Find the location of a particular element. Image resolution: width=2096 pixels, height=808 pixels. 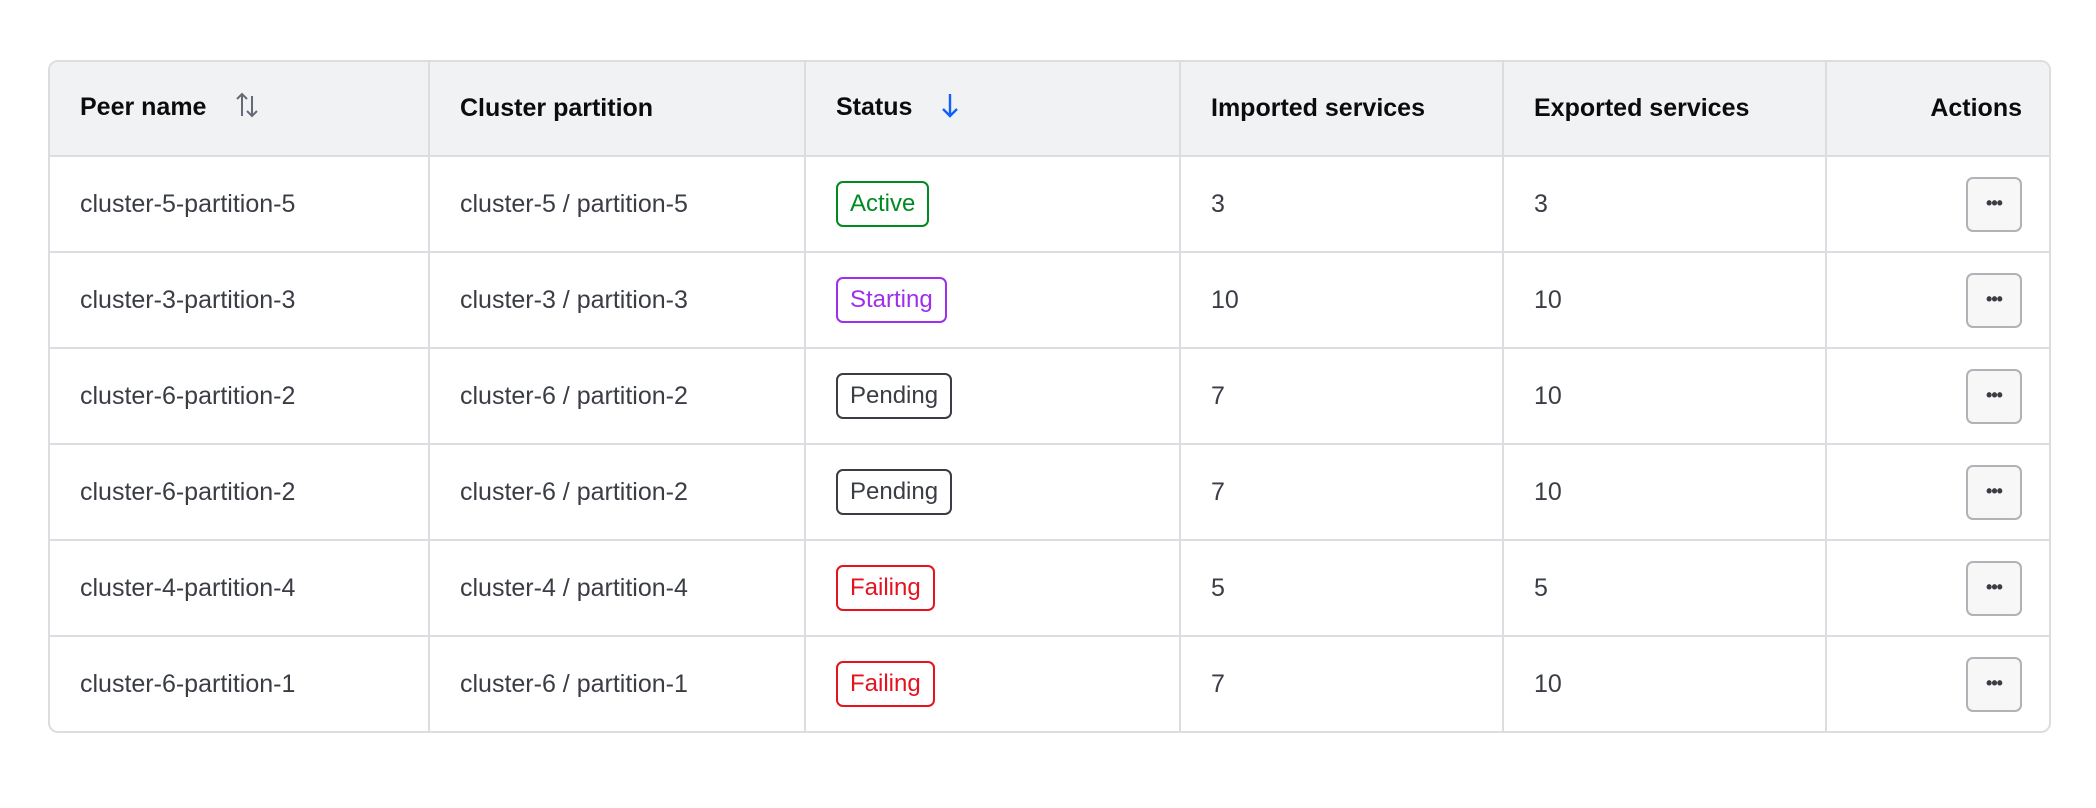

header-exported-services: Exported services is located at coordinates (1665, 109).